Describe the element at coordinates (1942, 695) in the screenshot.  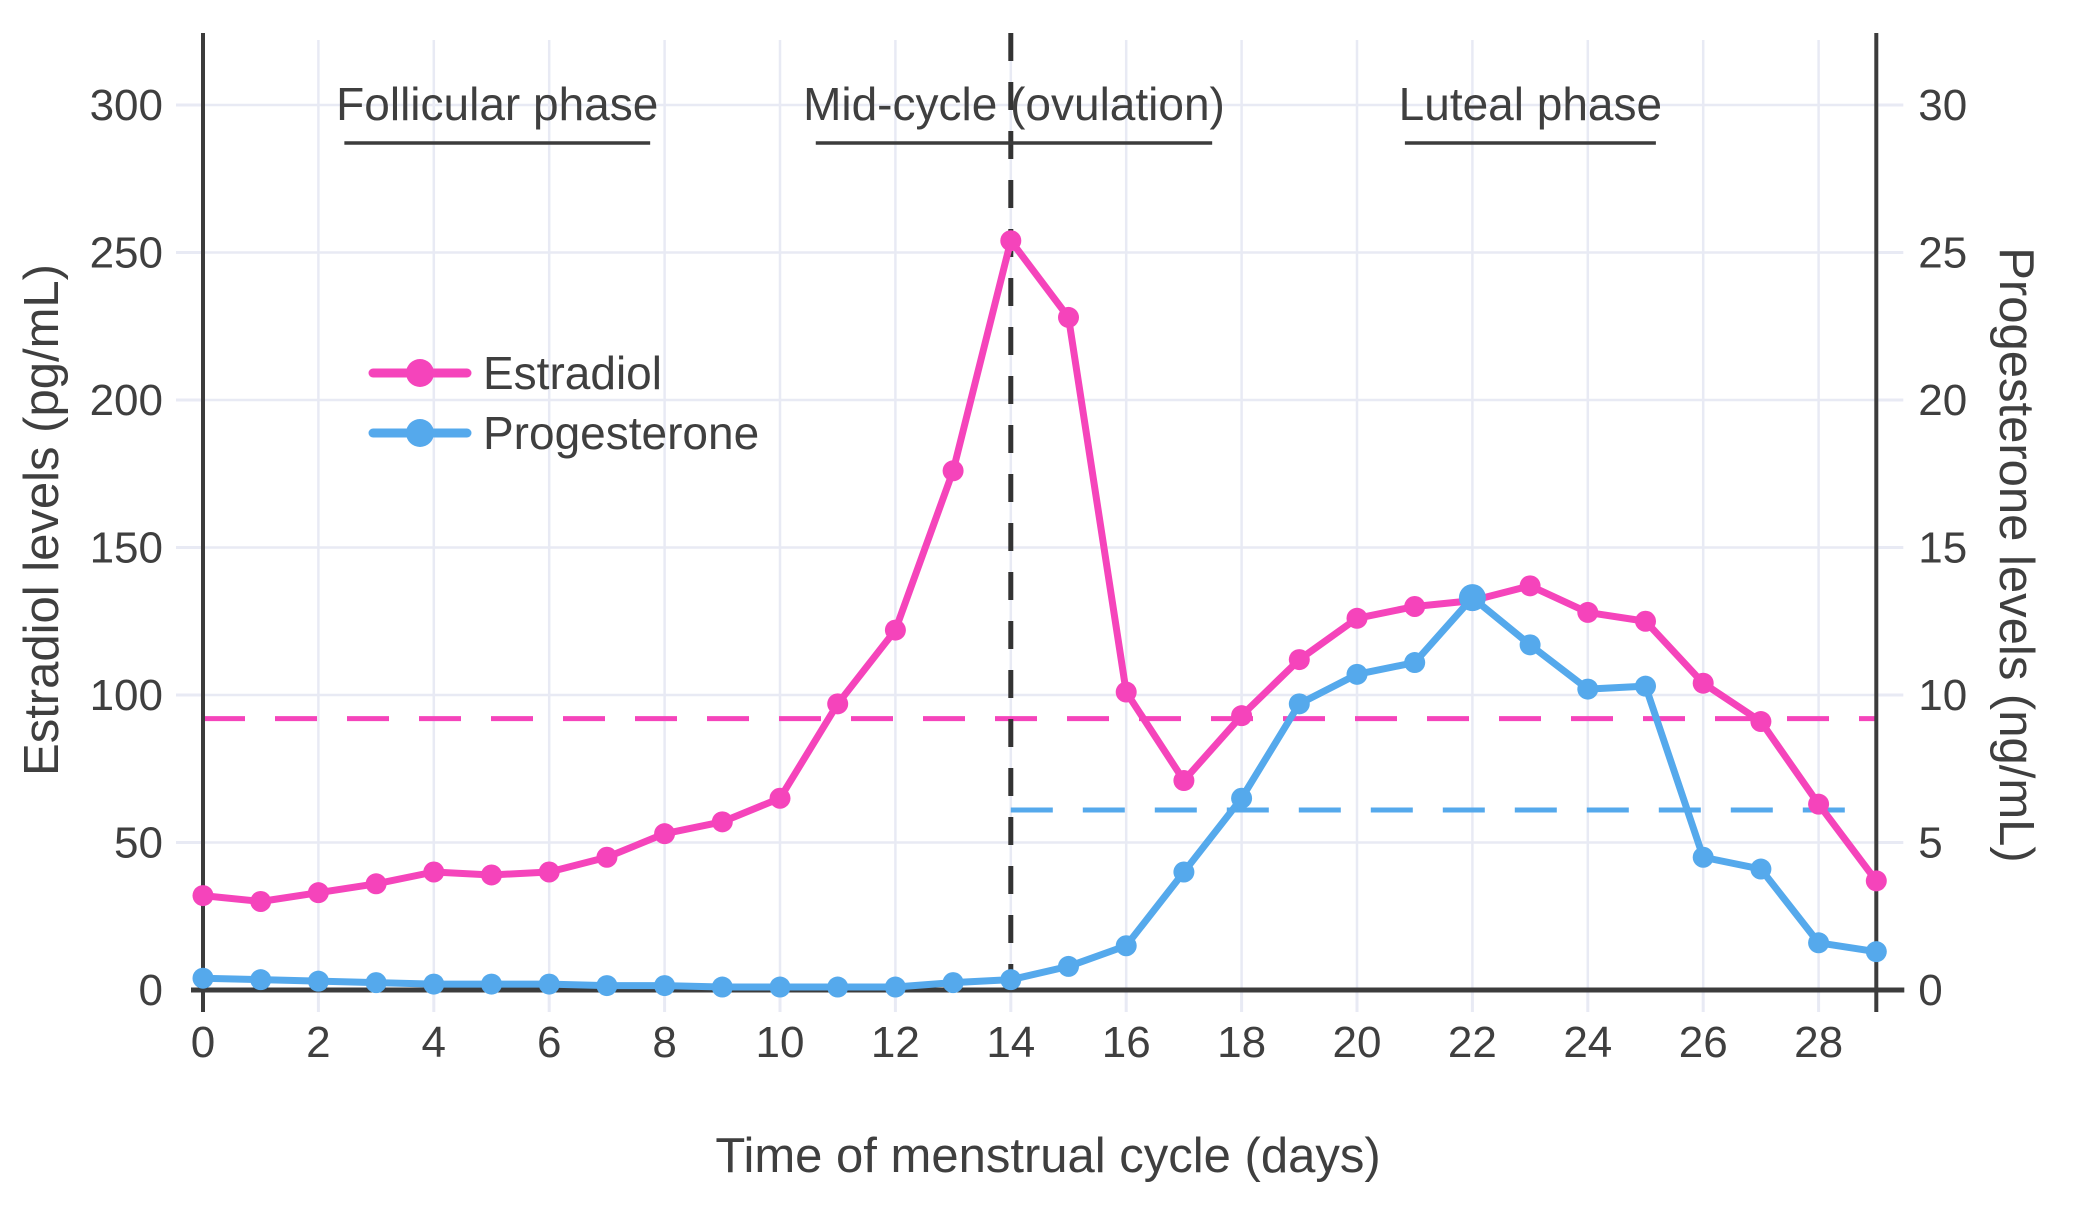
I see `right-axis-tick-label: 10` at that location.